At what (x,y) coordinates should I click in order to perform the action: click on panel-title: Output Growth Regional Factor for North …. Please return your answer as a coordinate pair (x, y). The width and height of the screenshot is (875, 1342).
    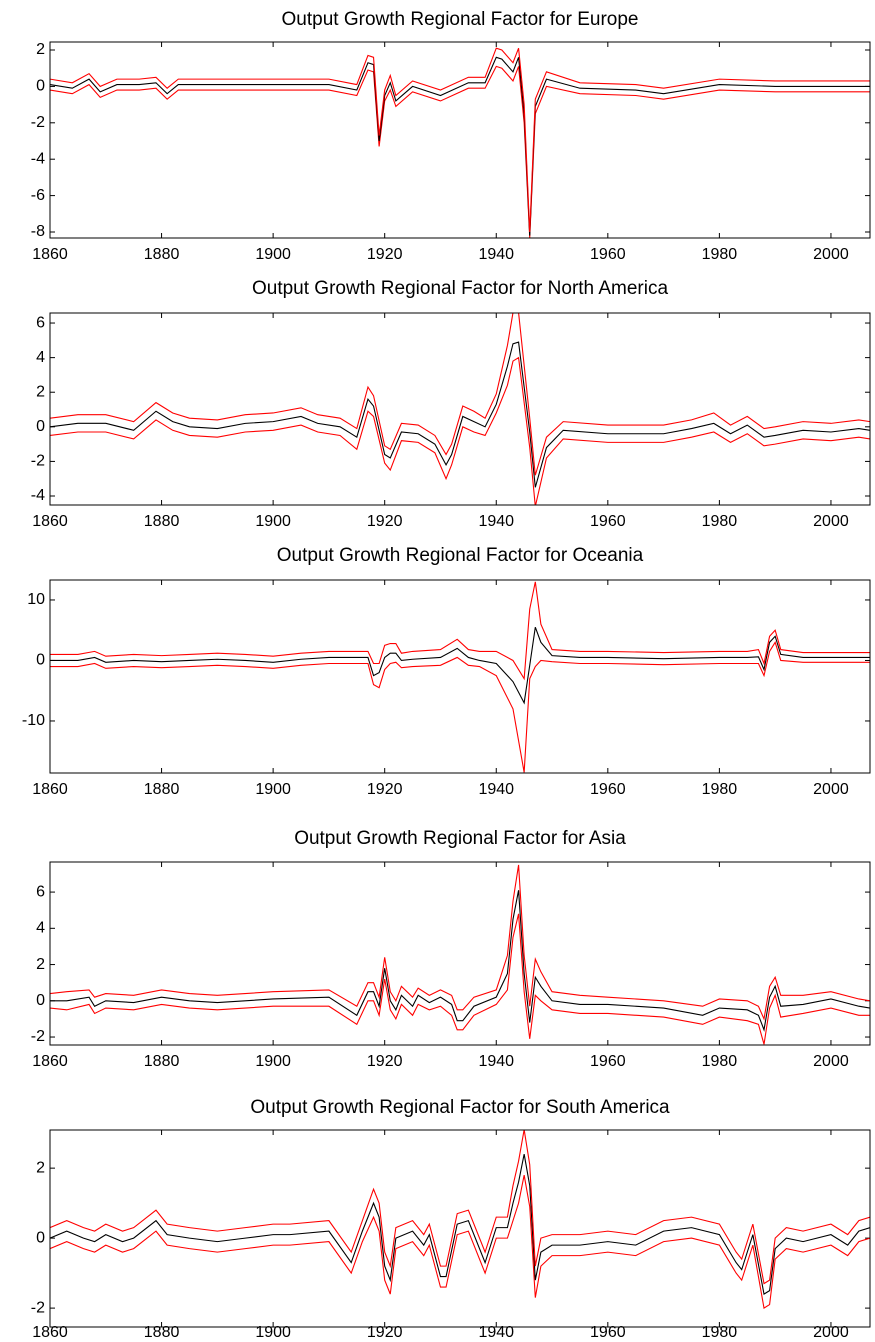
    Looking at the image, I should click on (460, 288).